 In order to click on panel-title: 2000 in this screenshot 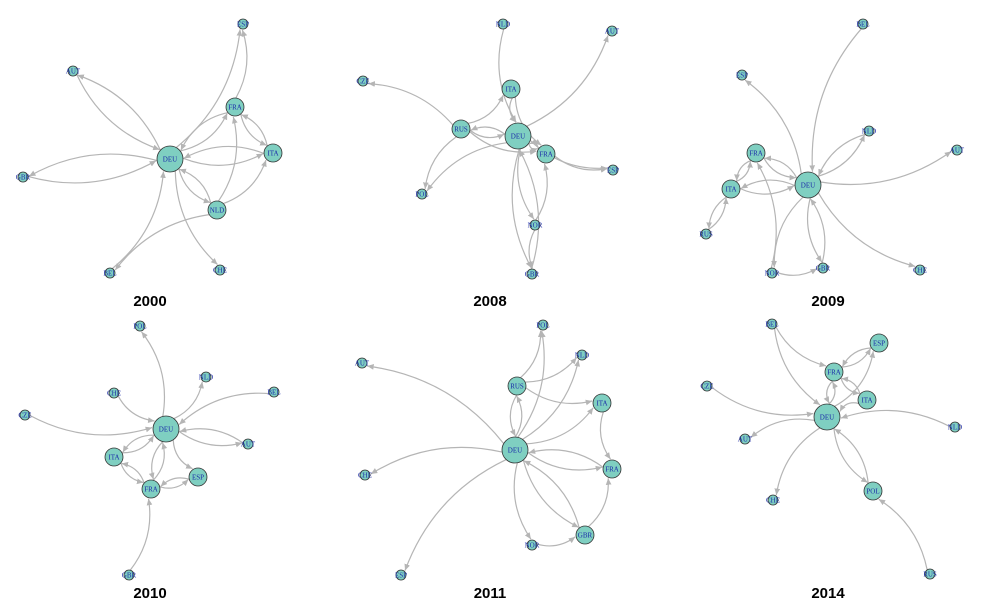, I will do `click(149, 301)`.